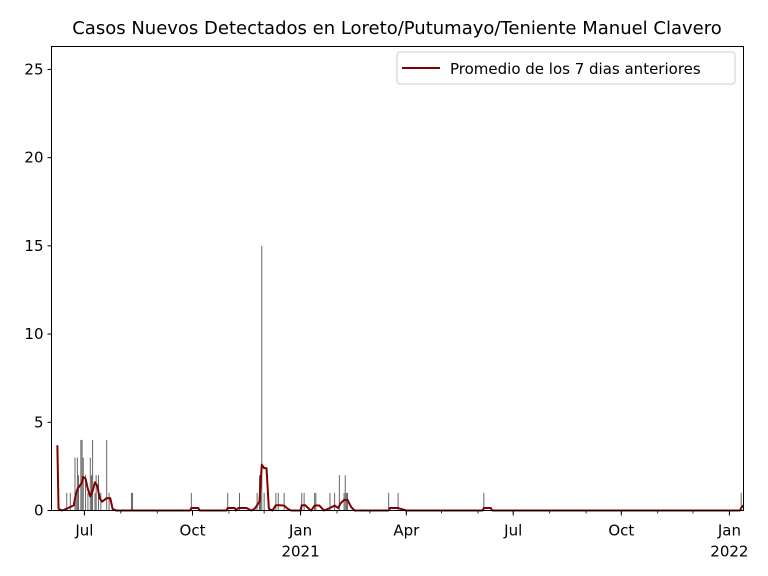 The height and width of the screenshot is (576, 768). I want to click on line-group, so click(400, 478).